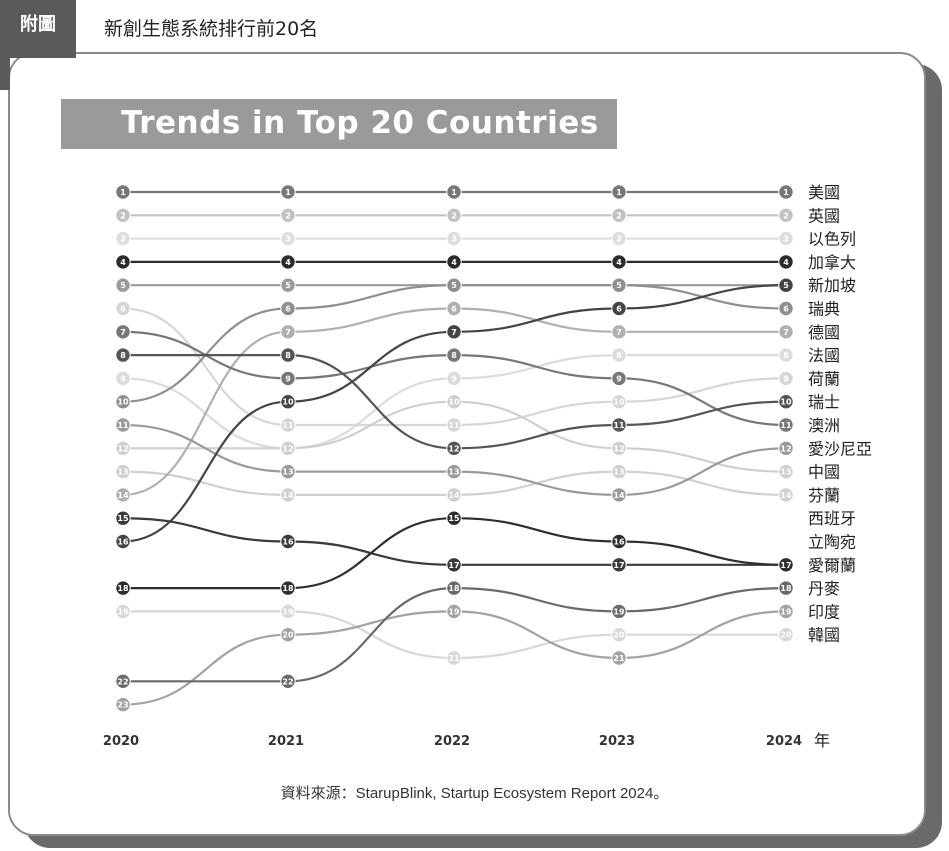  Describe the element at coordinates (786, 378) in the screenshot. I see `rank-marker: 9` at that location.